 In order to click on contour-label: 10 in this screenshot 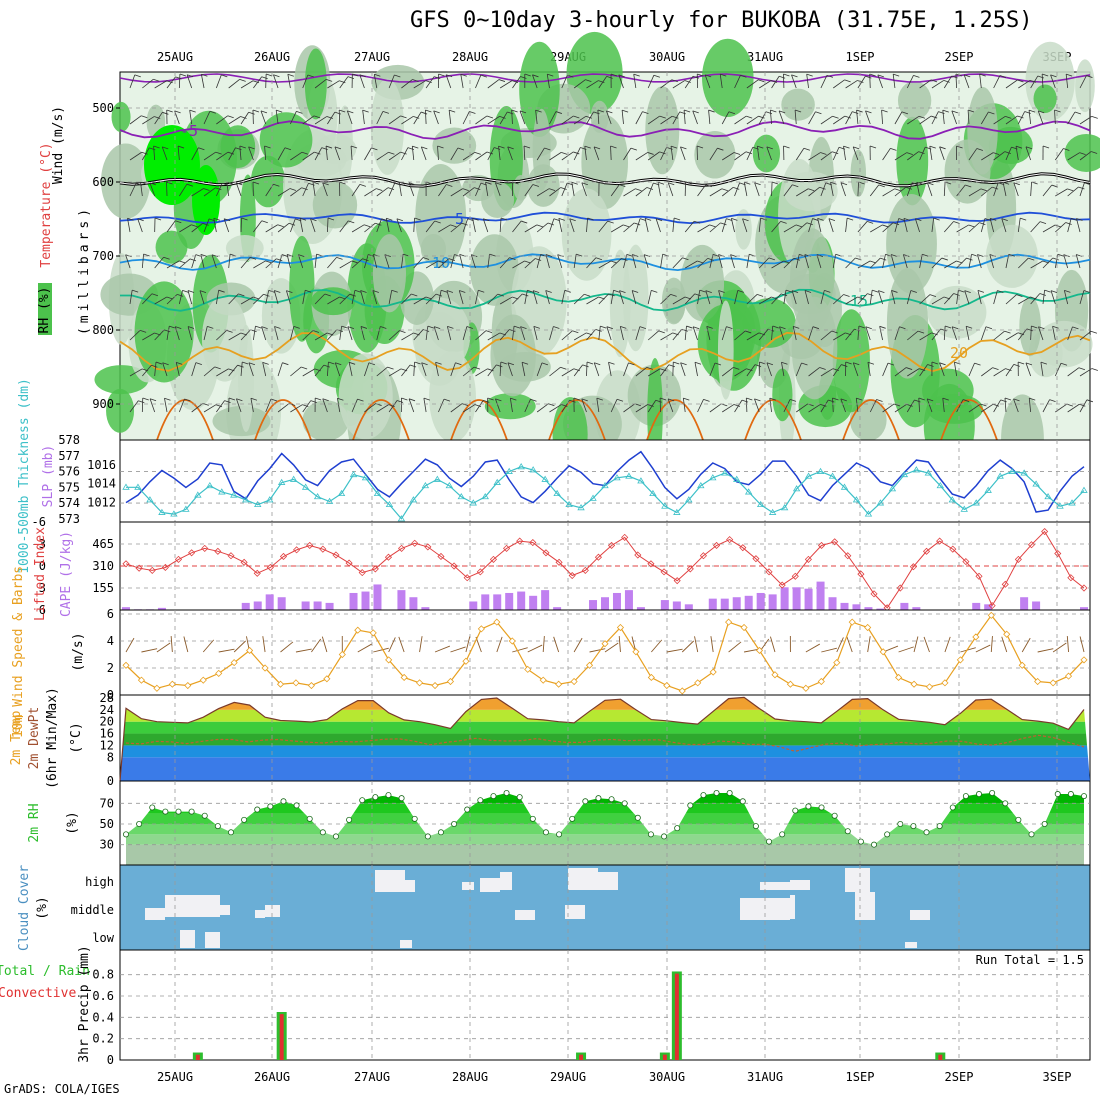, I will do `click(441, 263)`.